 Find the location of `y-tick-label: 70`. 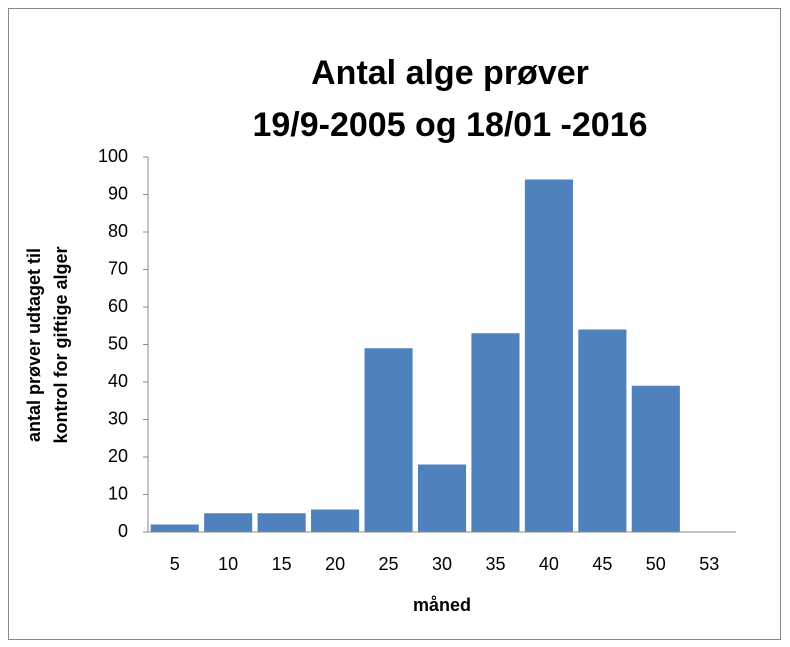

y-tick-label: 70 is located at coordinates (118, 268).